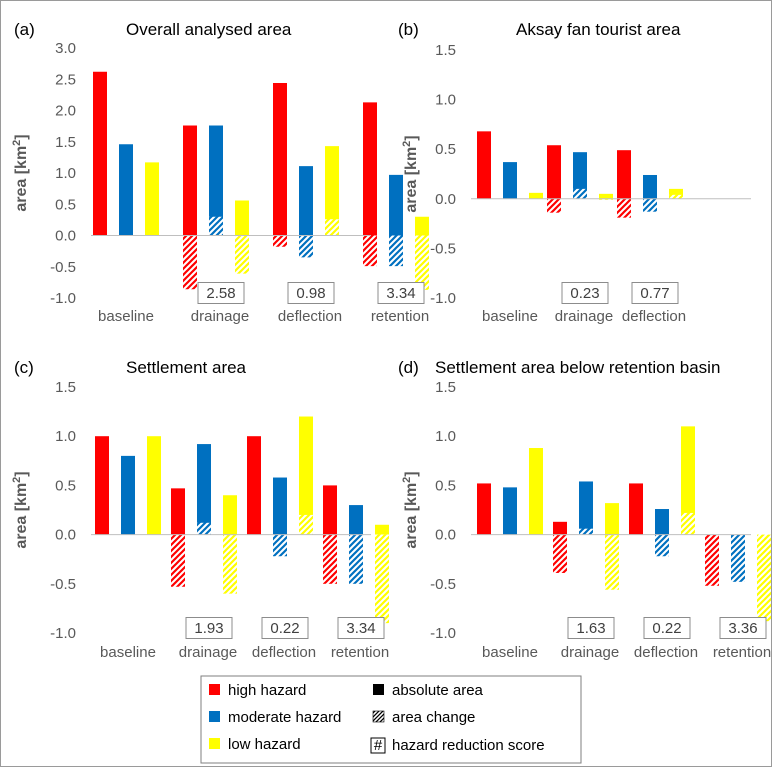 Image resolution: width=772 pixels, height=771 pixels. What do you see at coordinates (654, 293) in the screenshot?
I see `score-value: 0.77` at bounding box center [654, 293].